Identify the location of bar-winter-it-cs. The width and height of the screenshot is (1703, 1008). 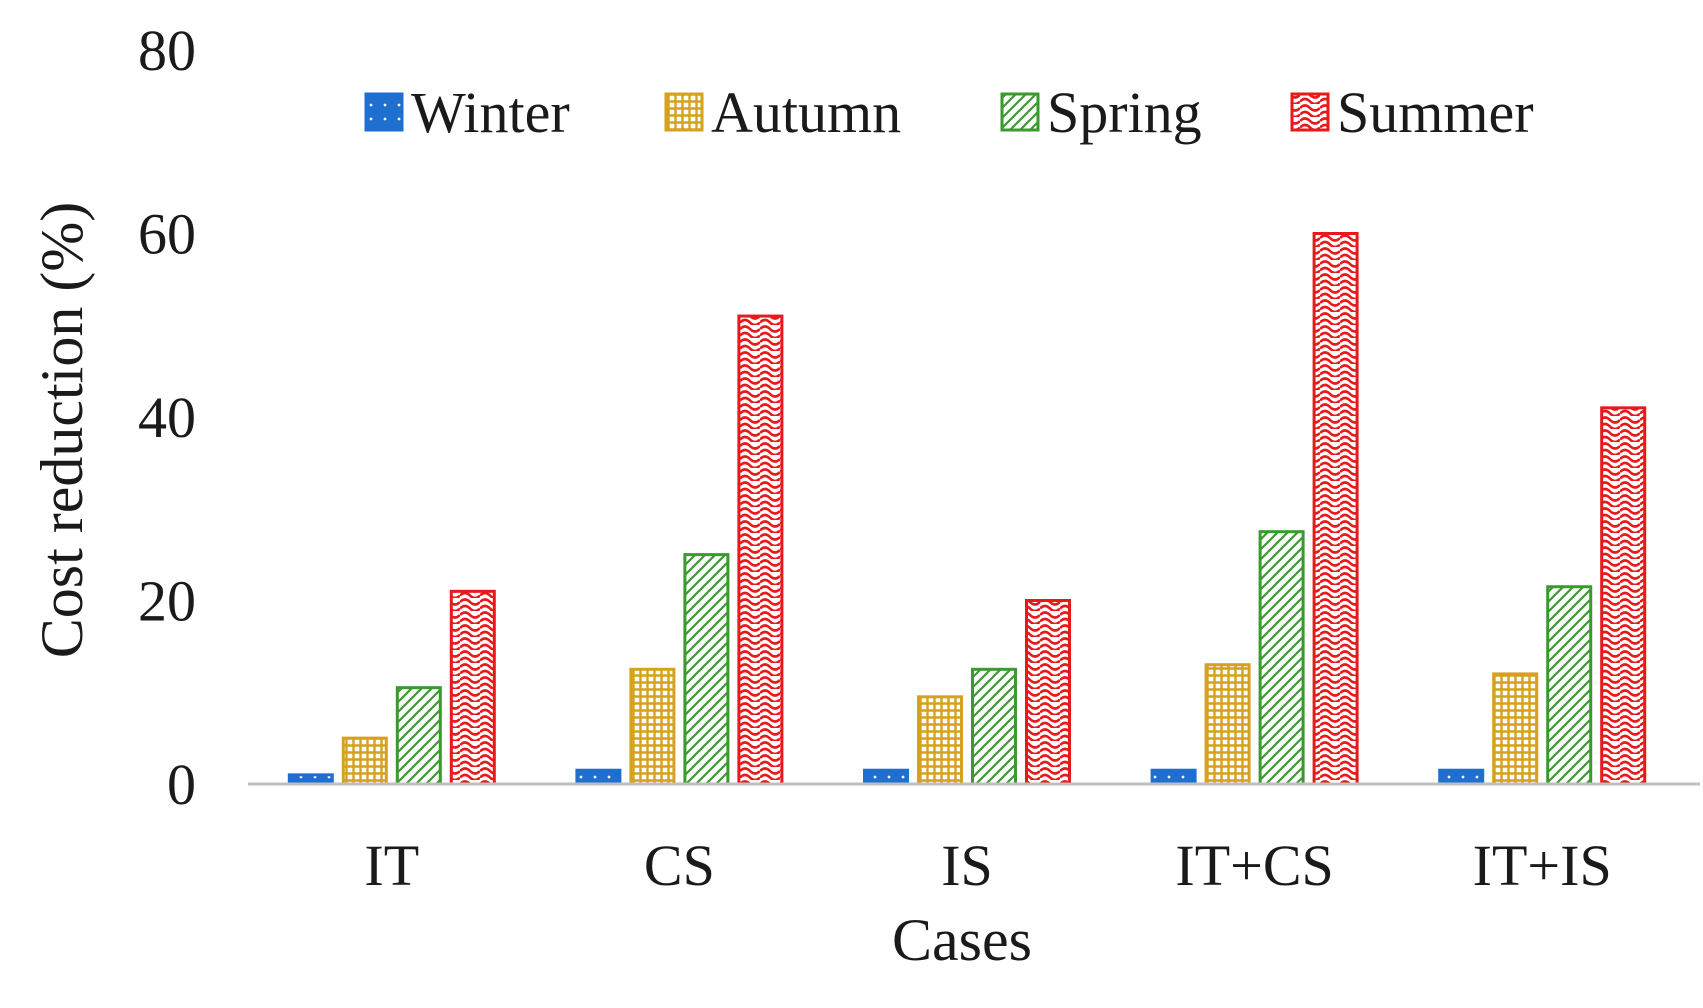
(1173, 777).